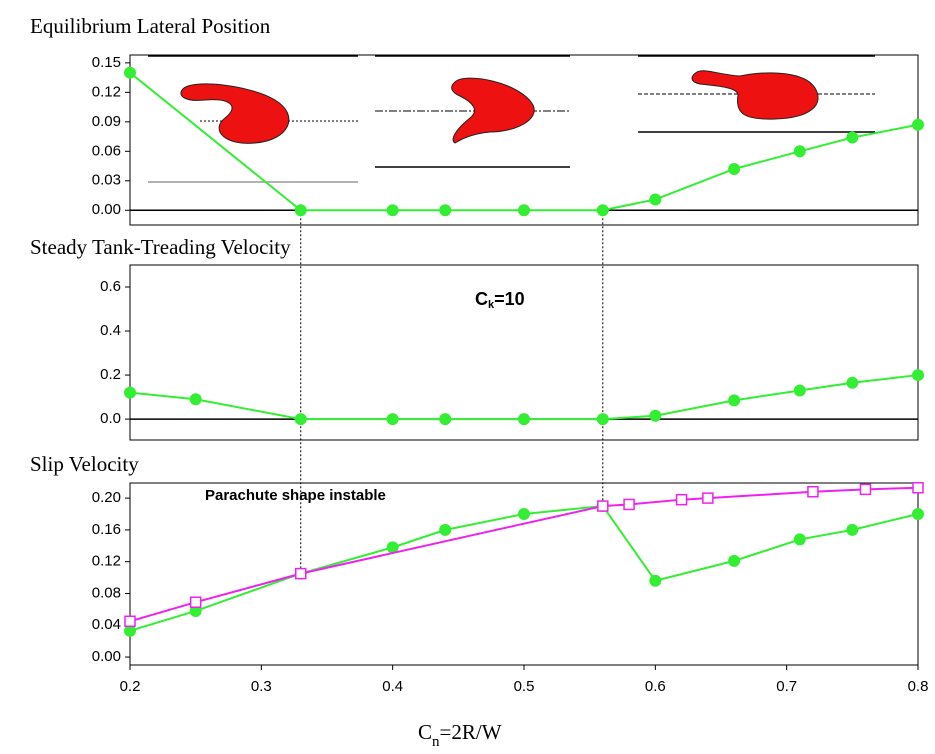 Image resolution: width=935 pixels, height=754 pixels. Describe the element at coordinates (261, 686) in the screenshot. I see `x-tick-label: 0.3` at that location.